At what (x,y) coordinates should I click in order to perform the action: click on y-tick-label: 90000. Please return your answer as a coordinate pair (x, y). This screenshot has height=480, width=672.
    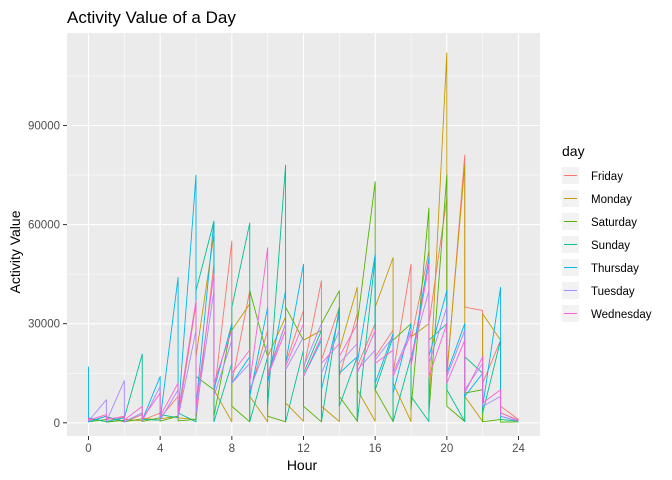
    Looking at the image, I should click on (44, 126).